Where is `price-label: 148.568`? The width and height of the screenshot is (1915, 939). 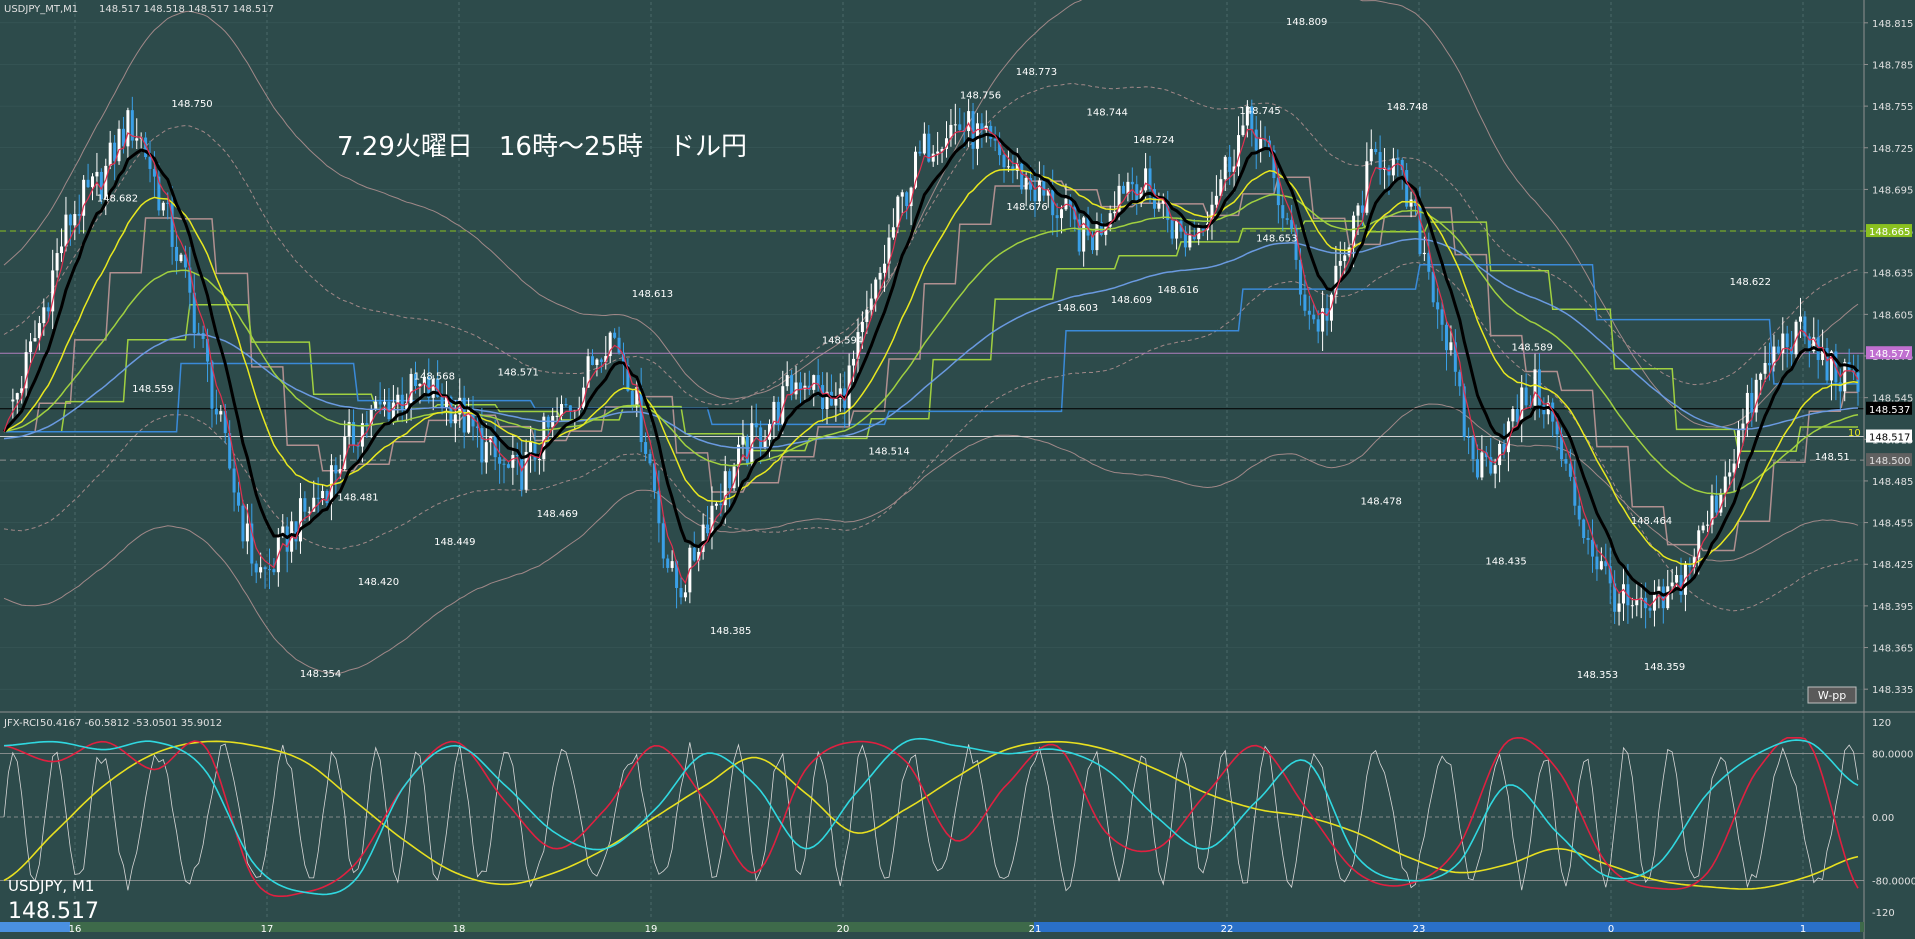
price-label: 148.568 is located at coordinates (434, 377).